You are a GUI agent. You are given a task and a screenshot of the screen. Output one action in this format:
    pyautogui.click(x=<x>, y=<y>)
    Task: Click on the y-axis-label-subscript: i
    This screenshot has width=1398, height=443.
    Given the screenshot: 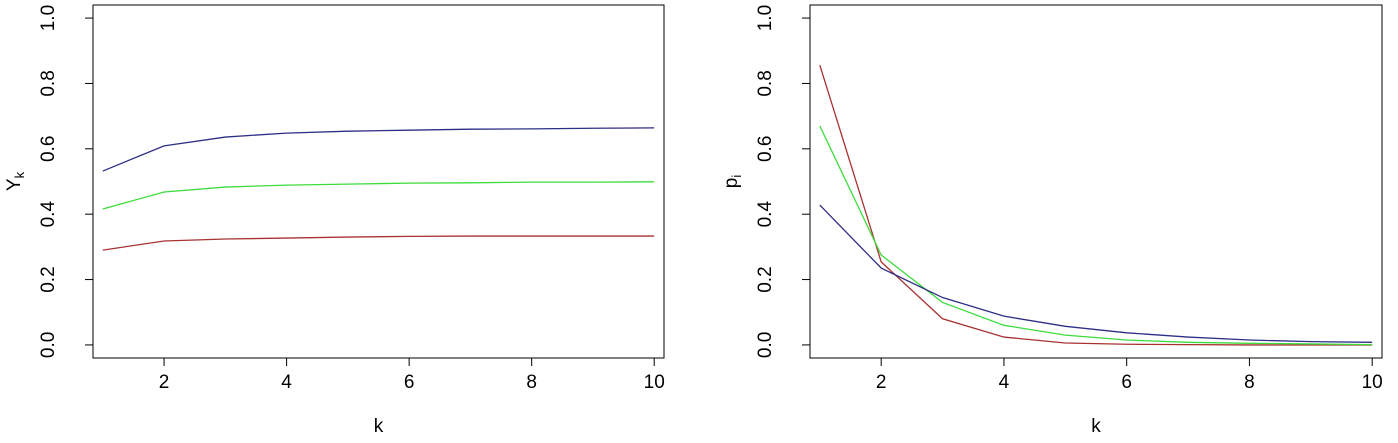 What is the action you would take?
    pyautogui.click(x=736, y=176)
    